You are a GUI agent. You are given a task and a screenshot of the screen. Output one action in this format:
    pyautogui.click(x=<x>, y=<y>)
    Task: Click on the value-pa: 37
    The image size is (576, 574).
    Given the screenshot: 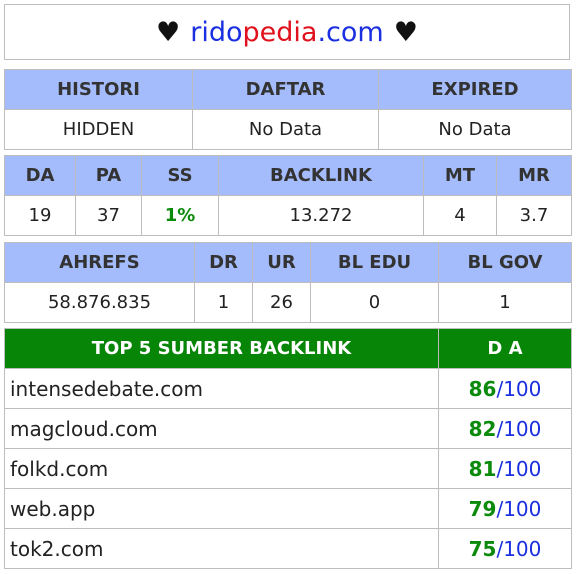 What is the action you would take?
    pyautogui.click(x=108, y=215)
    